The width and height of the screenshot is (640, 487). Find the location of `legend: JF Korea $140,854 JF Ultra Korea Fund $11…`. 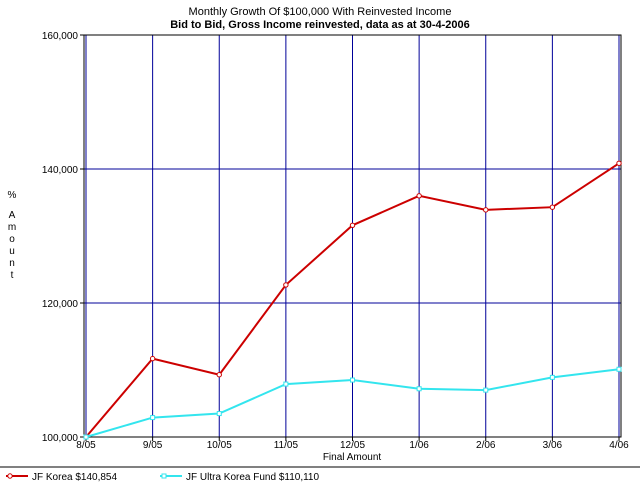

legend: JF Korea $140,854 JF Ultra Korea Fund $11… is located at coordinates (162, 477).